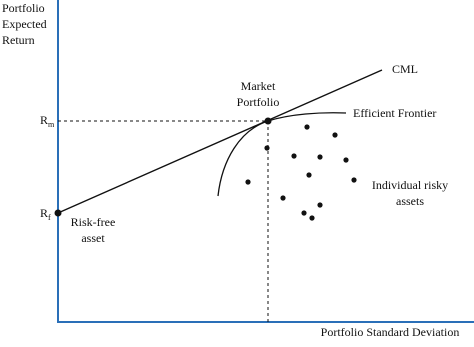 Image resolution: width=474 pixels, height=347 pixels. I want to click on efficient-frontier-label: Efficient Frontier, so click(394, 113).